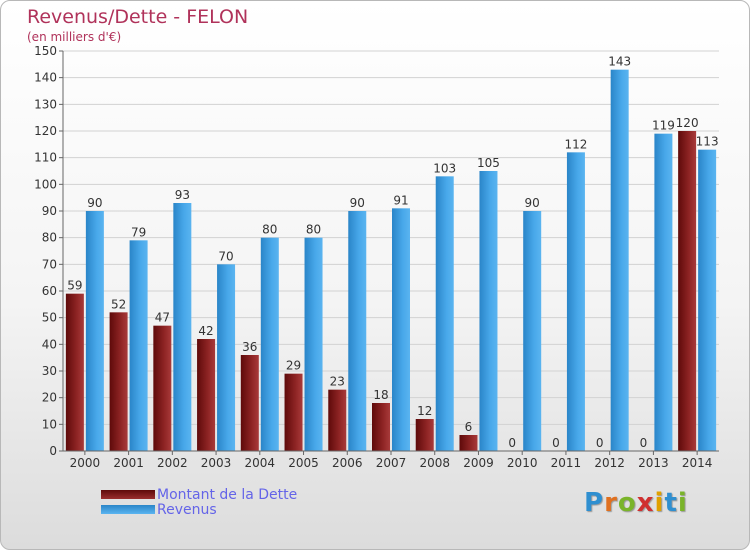 Image resolution: width=750 pixels, height=550 pixels. What do you see at coordinates (45, 51) in the screenshot?
I see `y-tick-label: 150` at bounding box center [45, 51].